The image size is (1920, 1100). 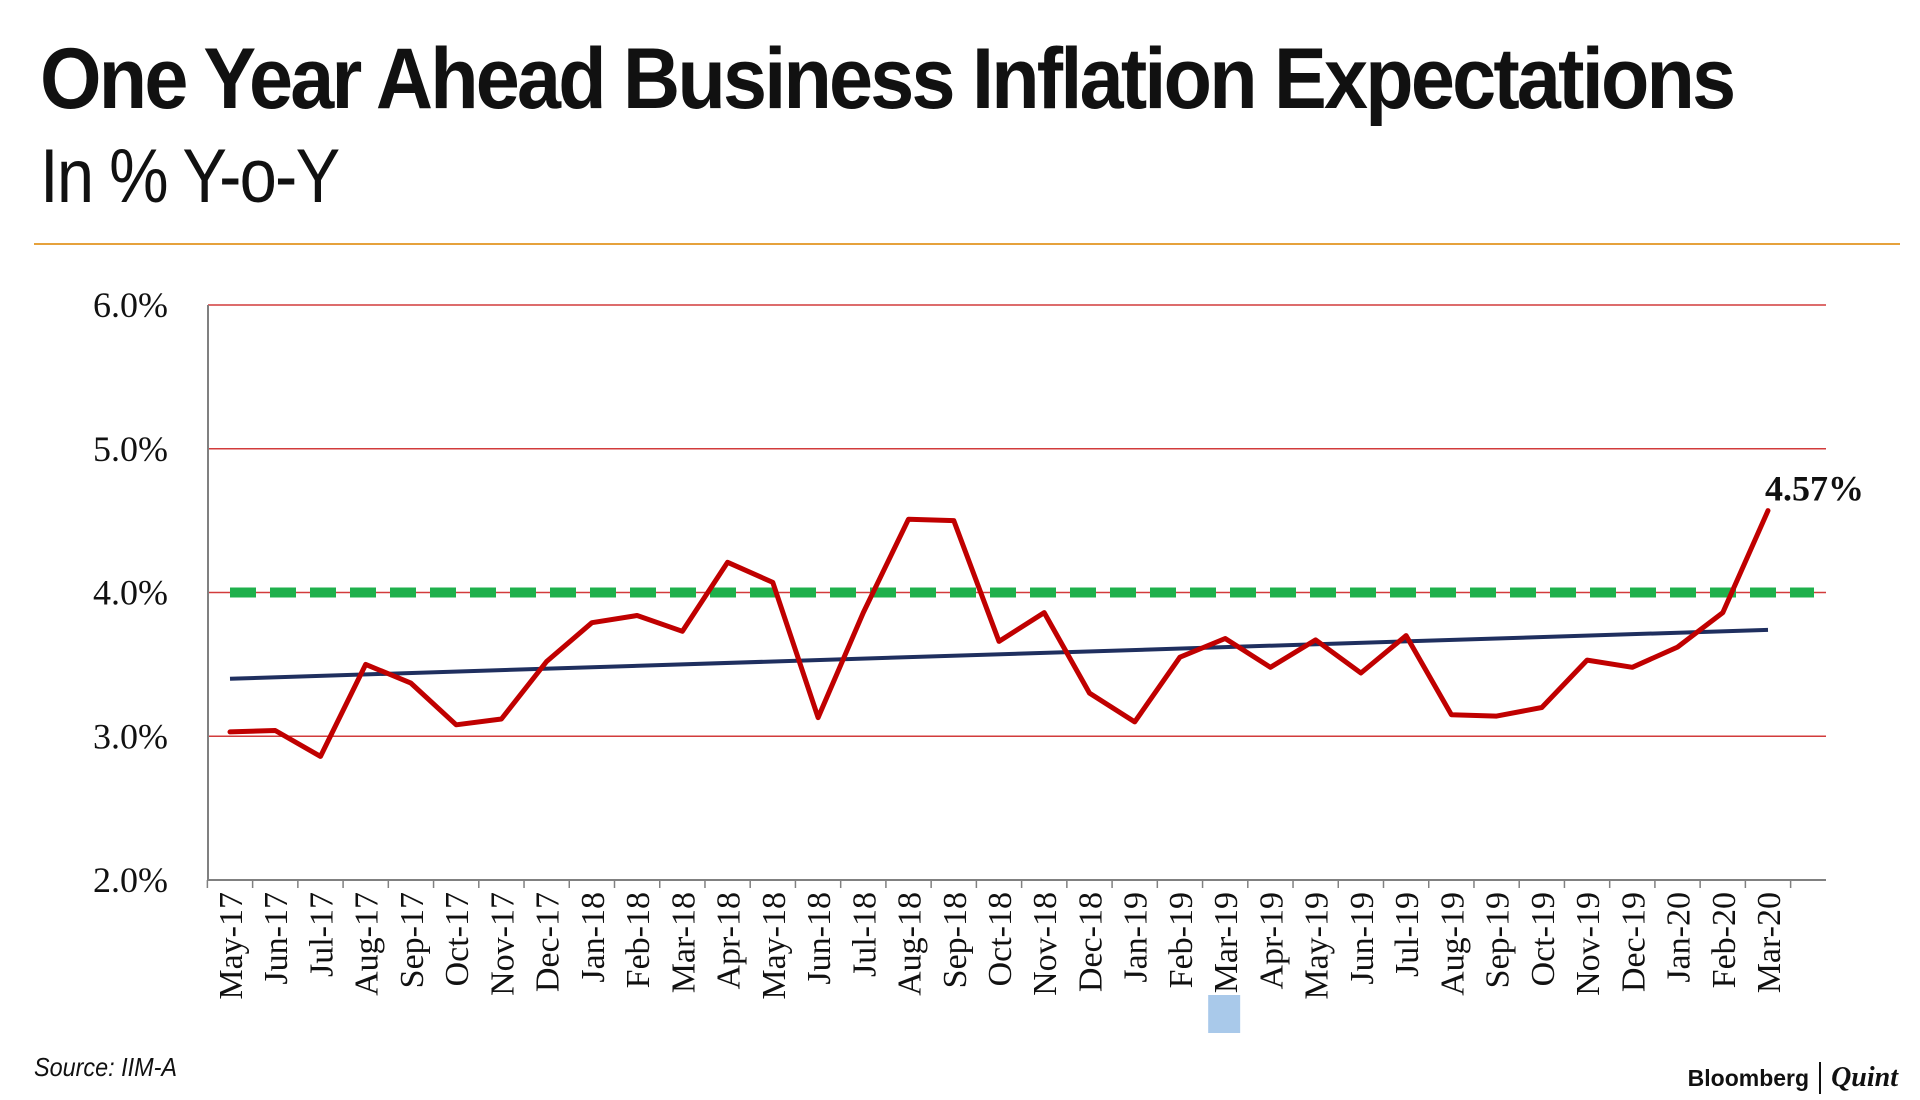 I want to click on x-tick-label: Nov-19, so click(x=1588, y=944).